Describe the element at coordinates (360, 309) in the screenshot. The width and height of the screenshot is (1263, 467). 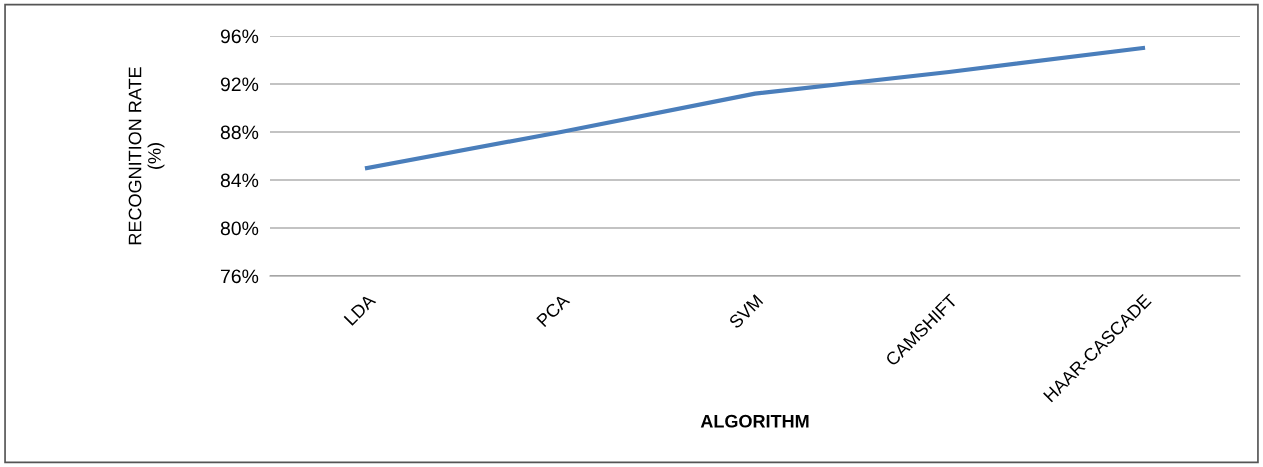
I see `x-tick-label: LDA` at that location.